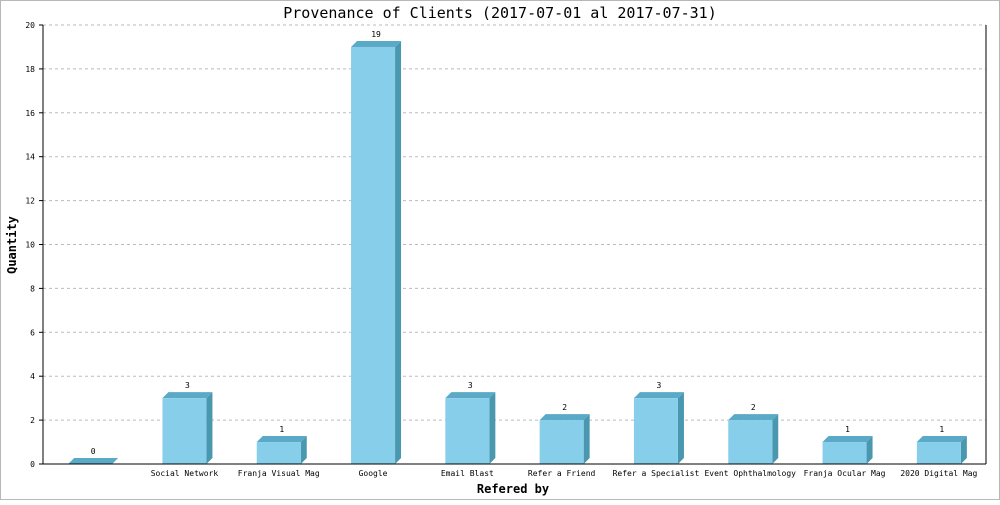 Image resolution: width=1000 pixels, height=505 pixels. I want to click on x-tick-label: Email Blast, so click(467, 473).